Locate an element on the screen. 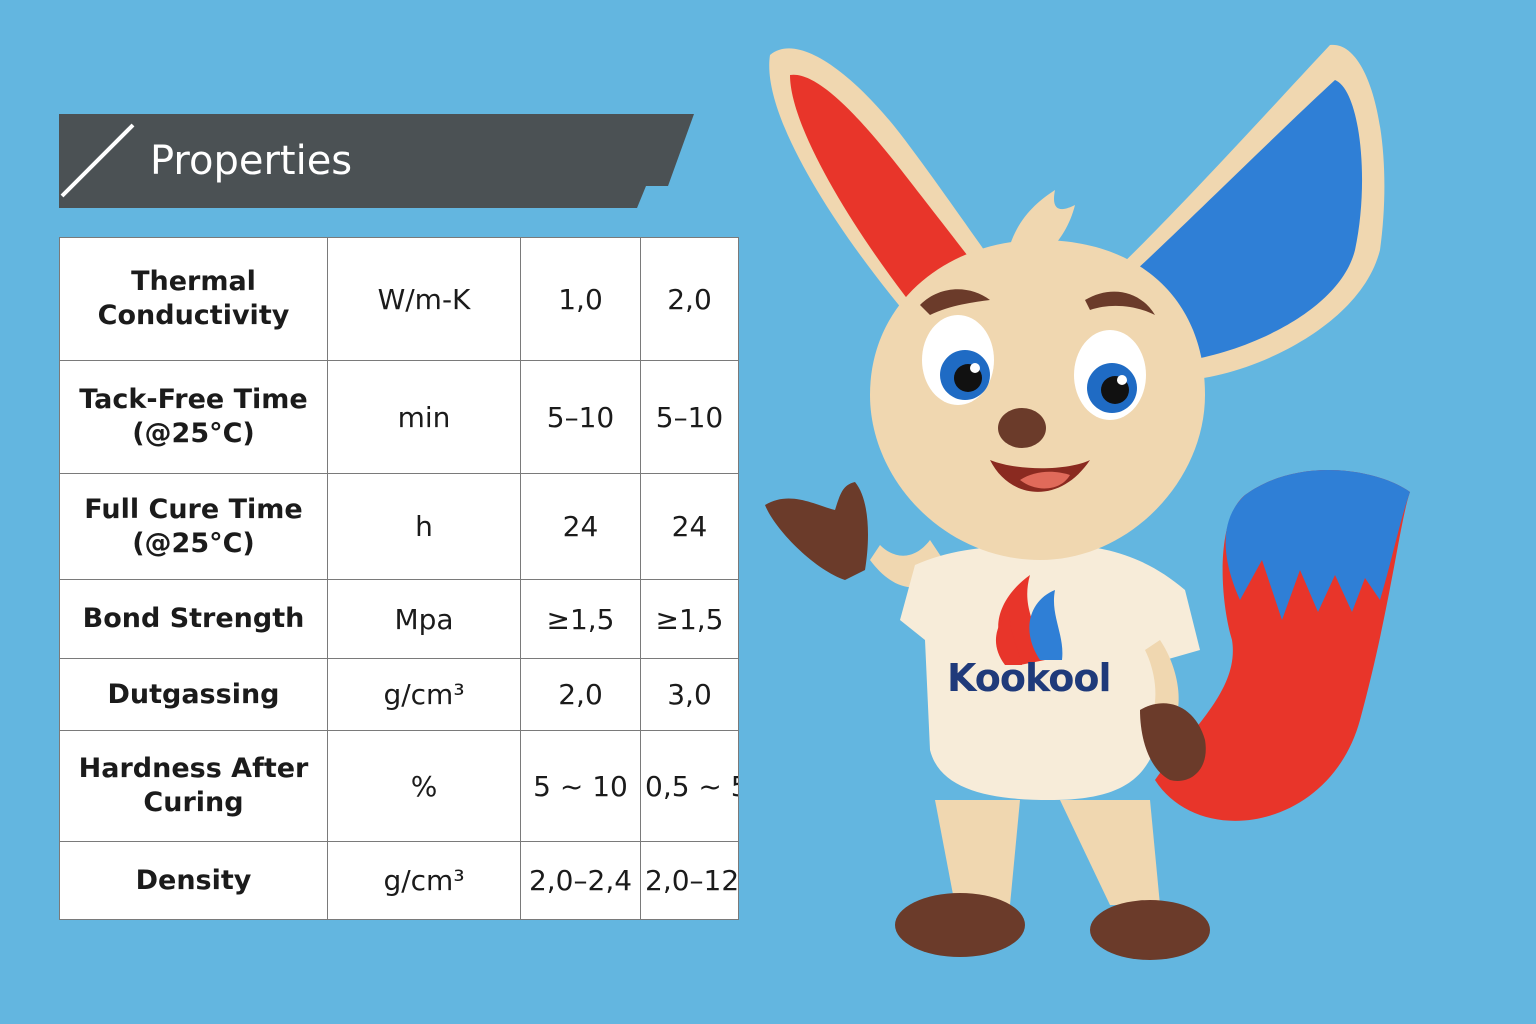  banner-slash-icon is located at coordinates (97, 160).